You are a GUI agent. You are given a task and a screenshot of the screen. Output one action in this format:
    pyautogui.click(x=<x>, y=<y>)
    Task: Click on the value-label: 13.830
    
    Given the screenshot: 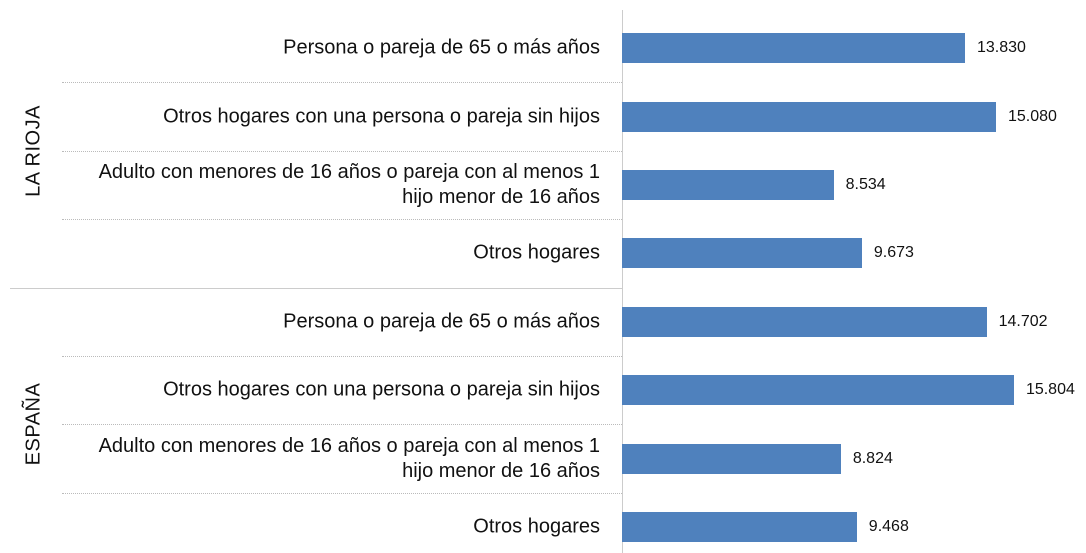 What is the action you would take?
    pyautogui.click(x=1001, y=48)
    